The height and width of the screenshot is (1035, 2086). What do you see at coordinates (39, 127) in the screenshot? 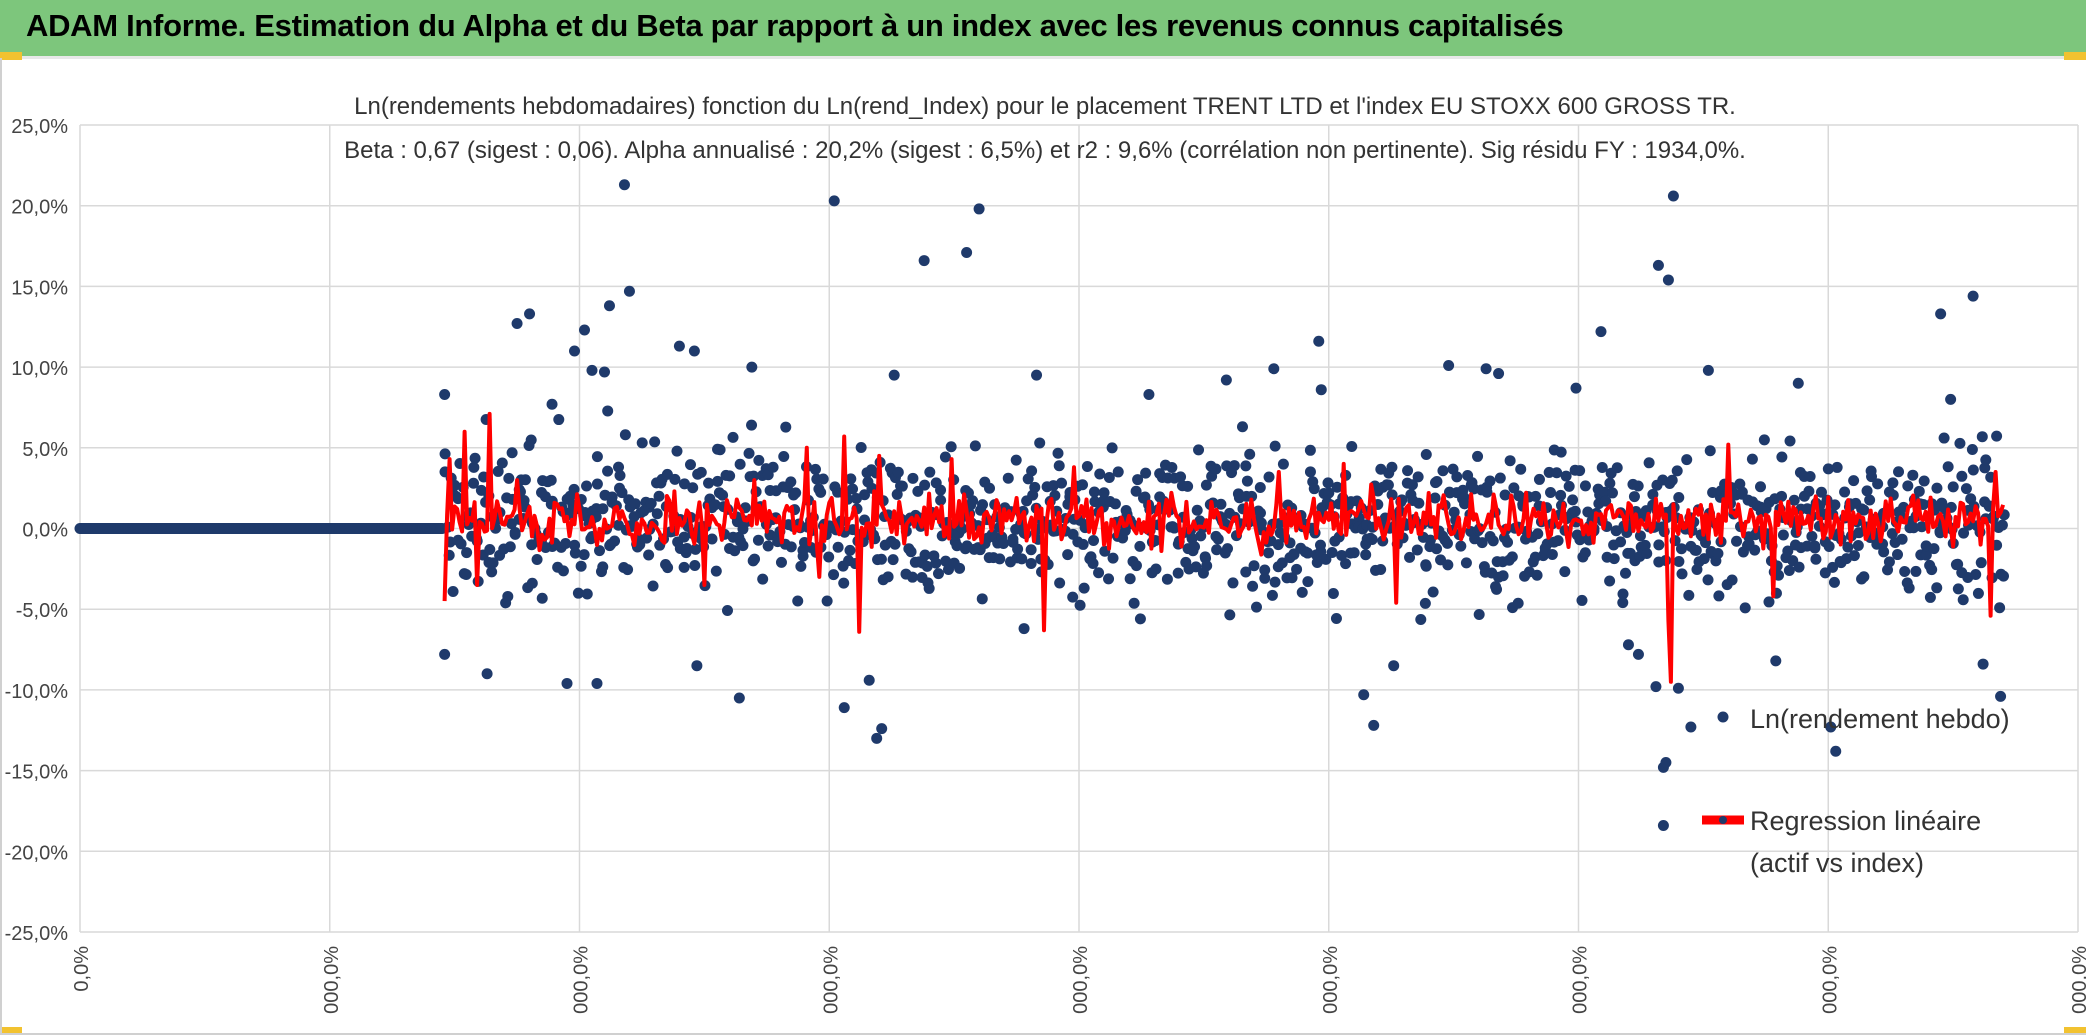
I see `y-tick-label: 25,0%` at bounding box center [39, 127].